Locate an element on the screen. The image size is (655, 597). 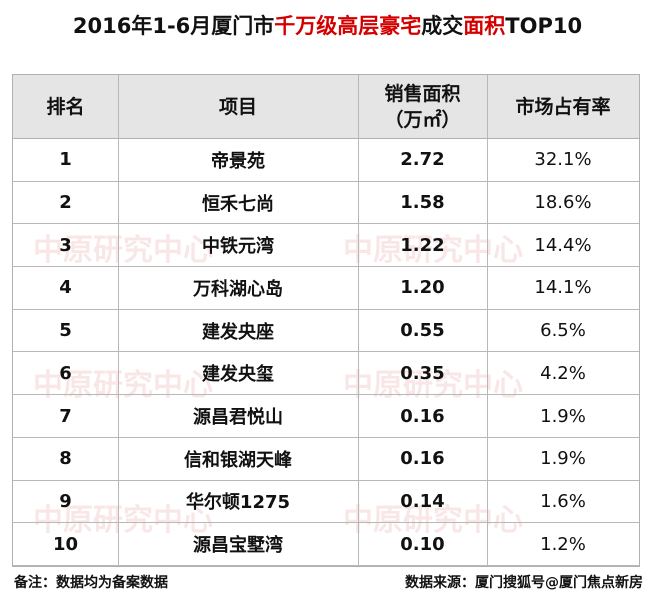
table-header: 排名 项目 销售面积 （万㎡） 市场占有率 is located at coordinates (326, 107).